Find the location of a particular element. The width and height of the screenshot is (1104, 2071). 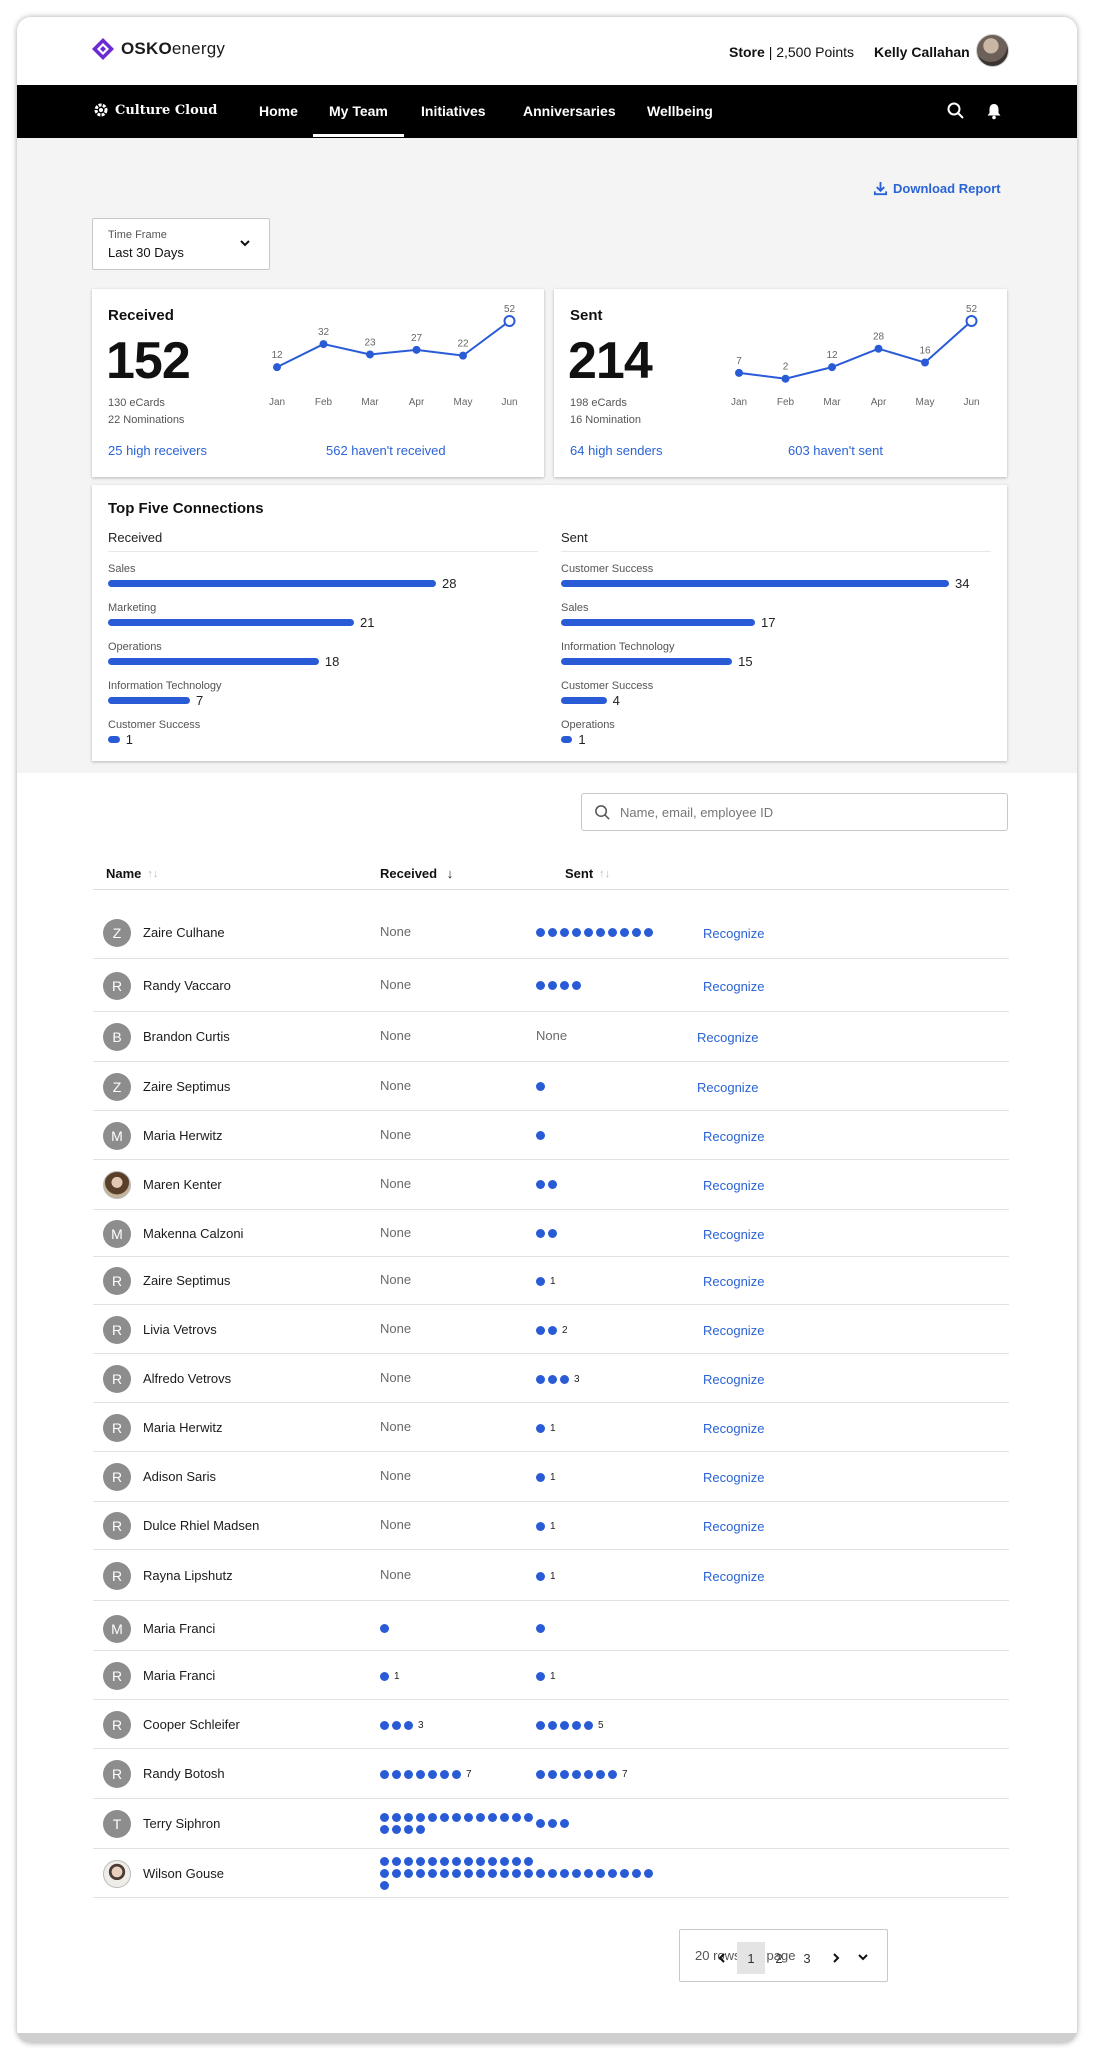

table-row: R Randy Botosh 7 7 is located at coordinates (551, 1774).